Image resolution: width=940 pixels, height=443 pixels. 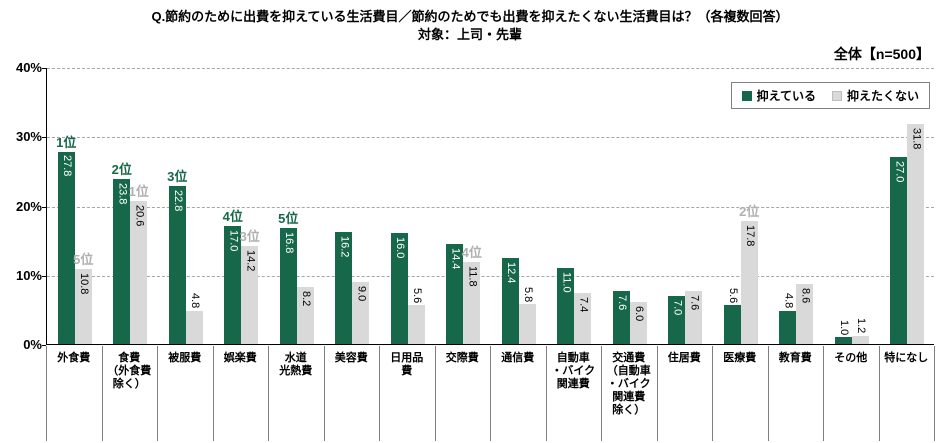 What do you see at coordinates (472, 276) in the screenshot?
I see `bar-value-label: 11.8` at bounding box center [472, 276].